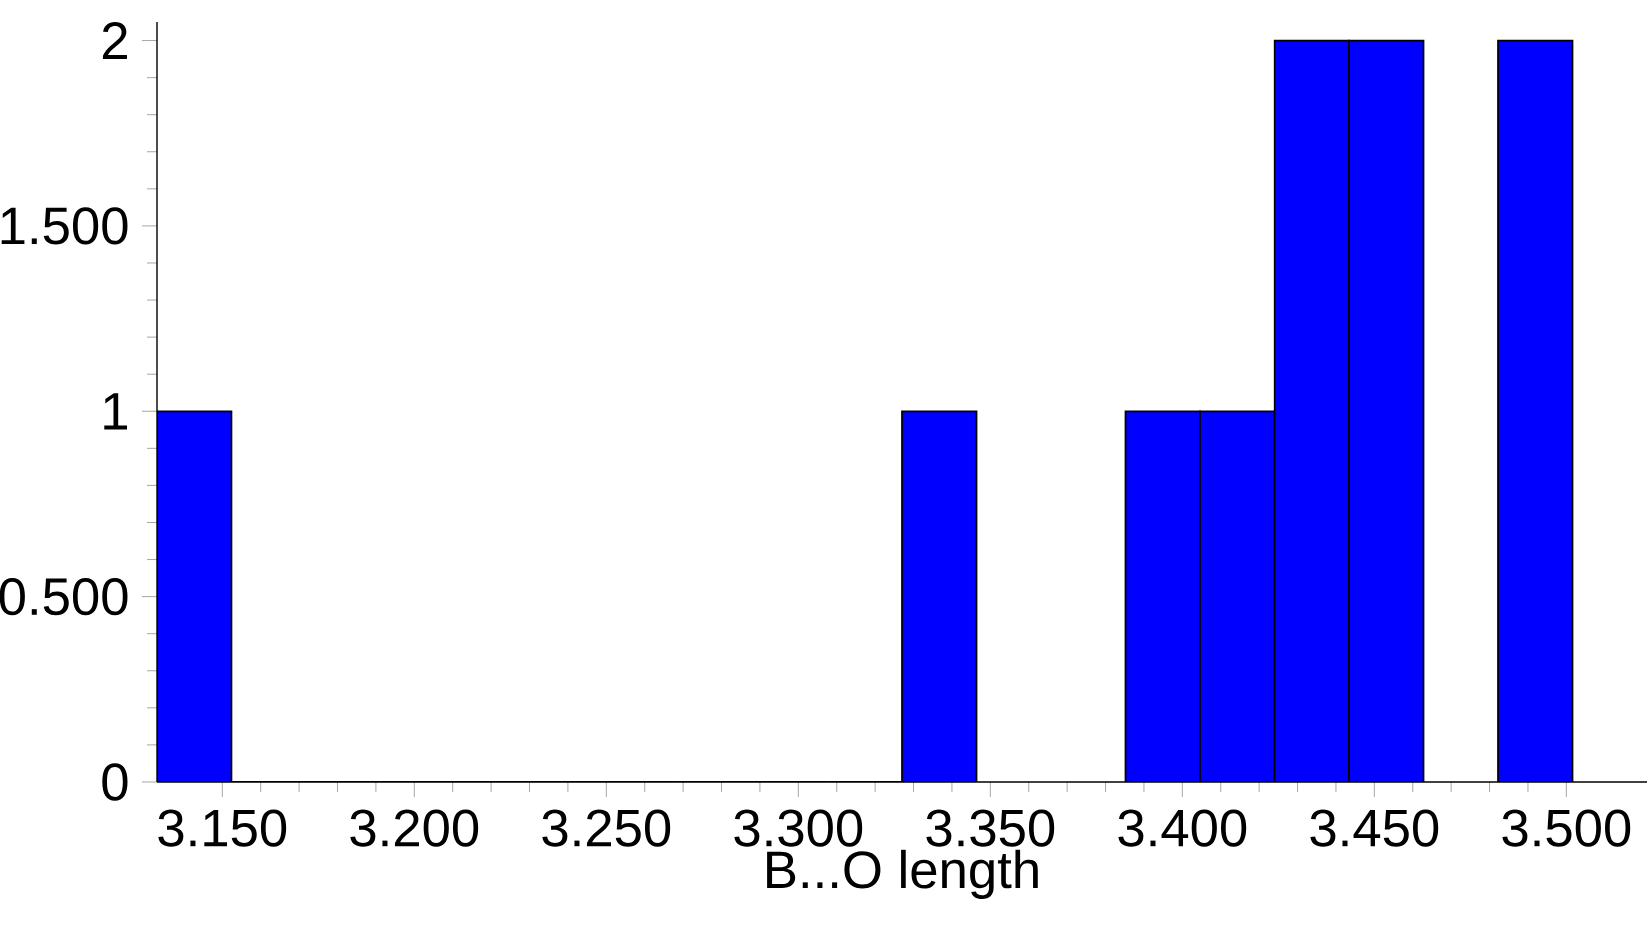  What do you see at coordinates (606, 828) in the screenshot?
I see `x-tick-label: 3.250` at bounding box center [606, 828].